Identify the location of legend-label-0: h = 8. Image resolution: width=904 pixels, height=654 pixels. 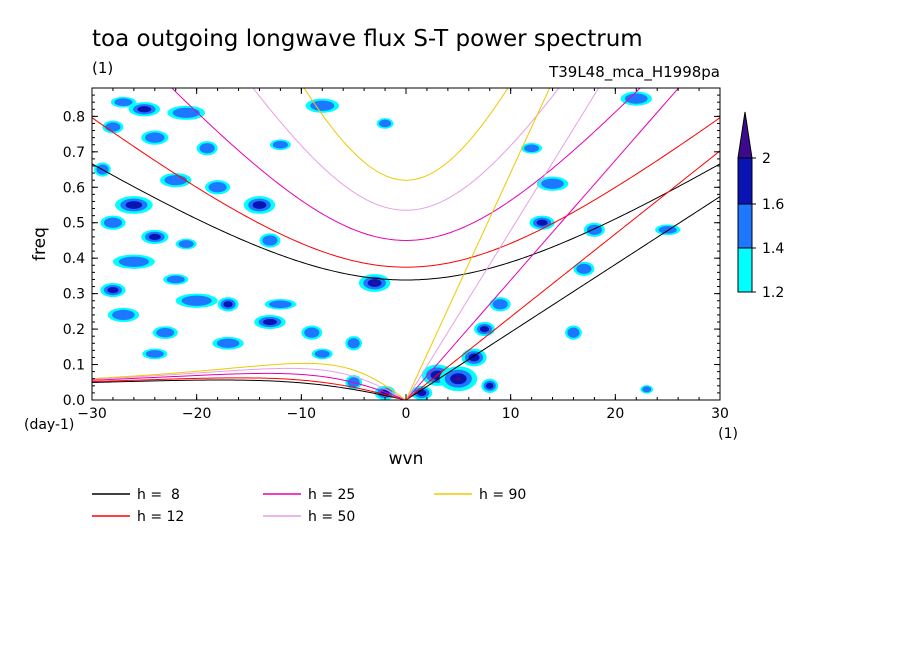
(158, 495).